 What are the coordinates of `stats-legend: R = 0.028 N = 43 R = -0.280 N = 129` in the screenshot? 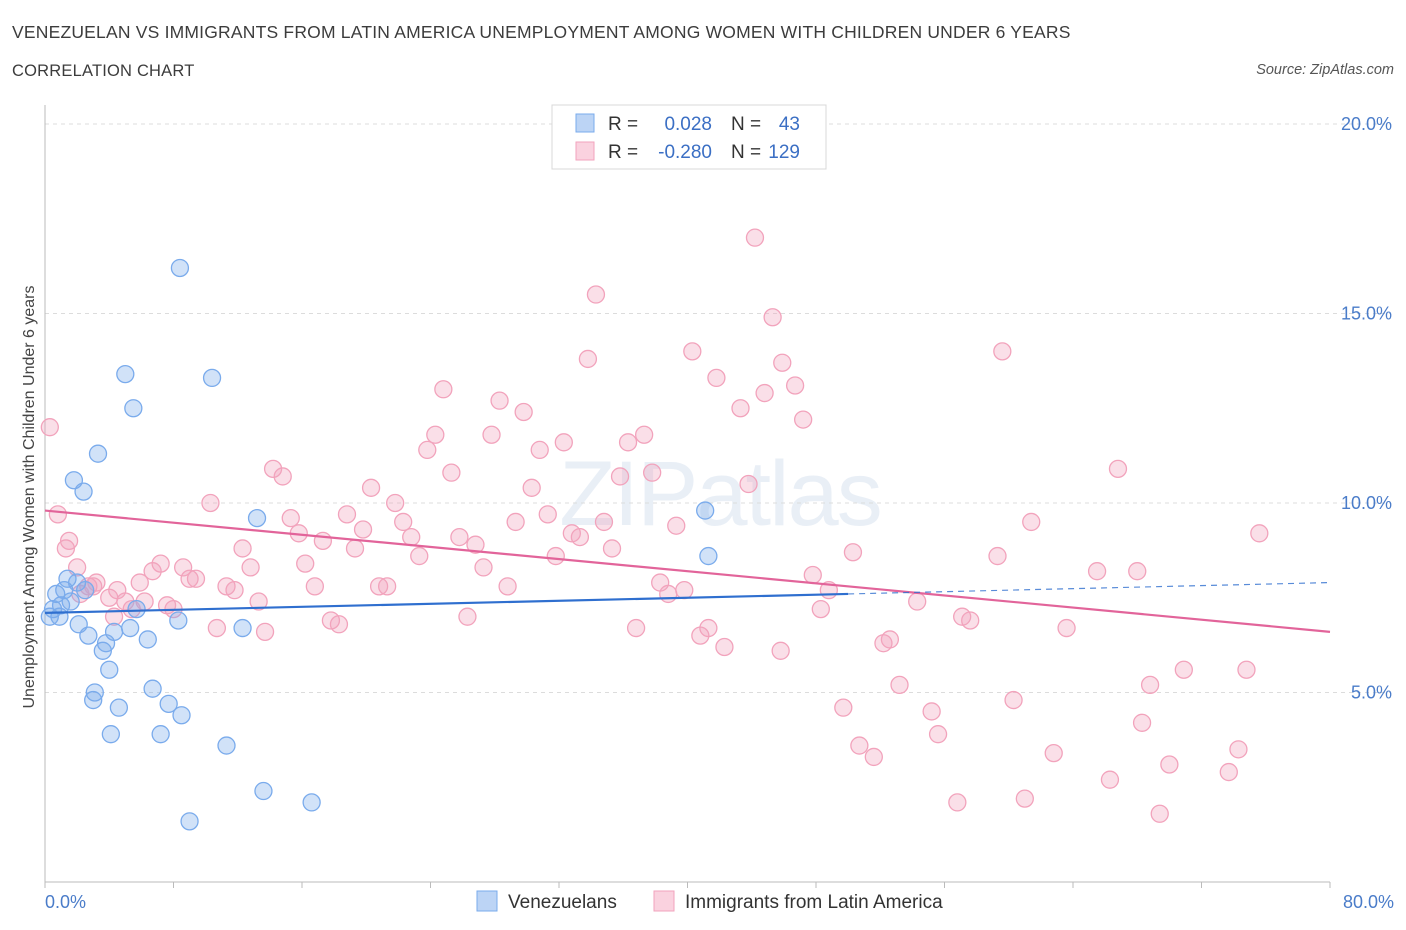 It's located at (689, 137).